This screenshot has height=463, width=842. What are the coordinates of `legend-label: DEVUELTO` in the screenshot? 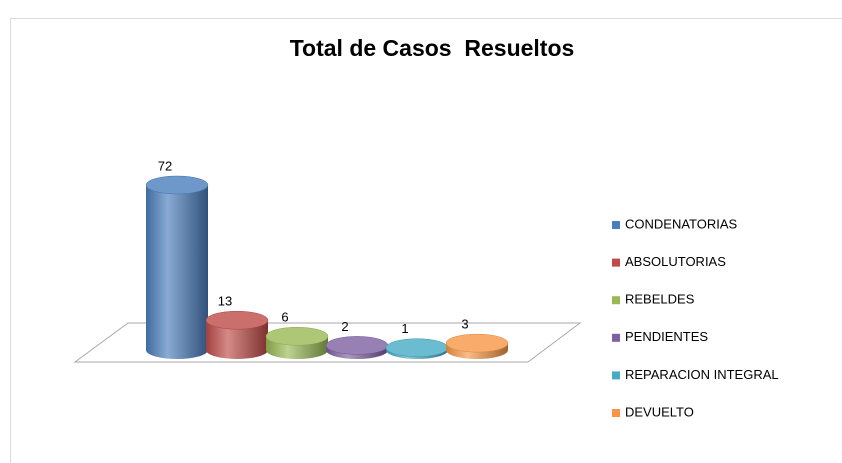 It's located at (659, 411).